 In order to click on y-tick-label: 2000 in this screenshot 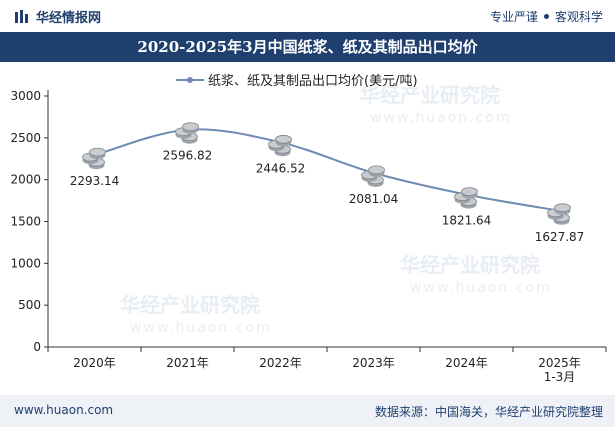, I will do `click(25, 180)`.